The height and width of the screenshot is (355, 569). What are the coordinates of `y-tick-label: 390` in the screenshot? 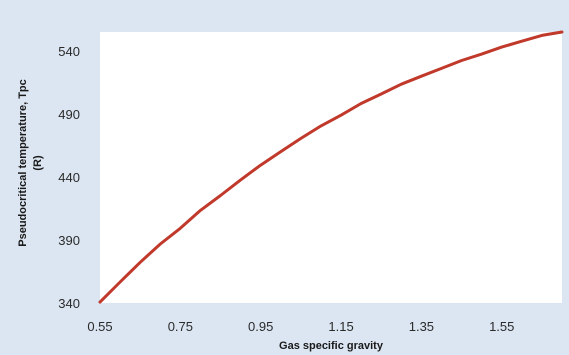 It's located at (69, 240).